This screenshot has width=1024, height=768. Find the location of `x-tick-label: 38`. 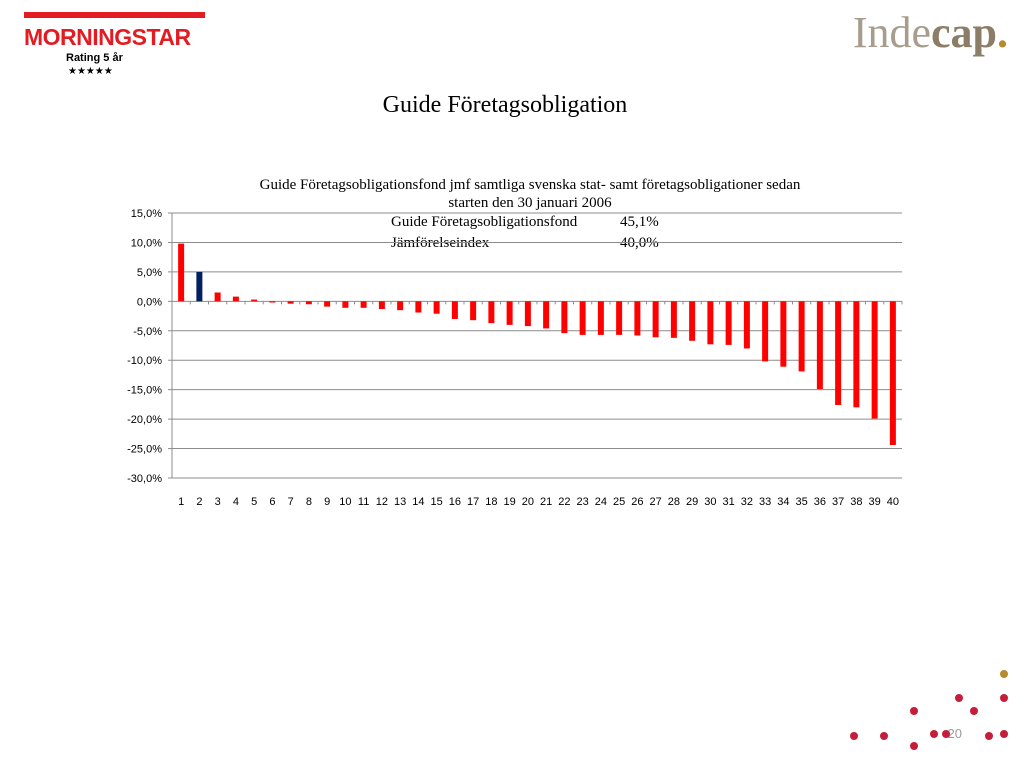

x-tick-label: 38 is located at coordinates (856, 502).